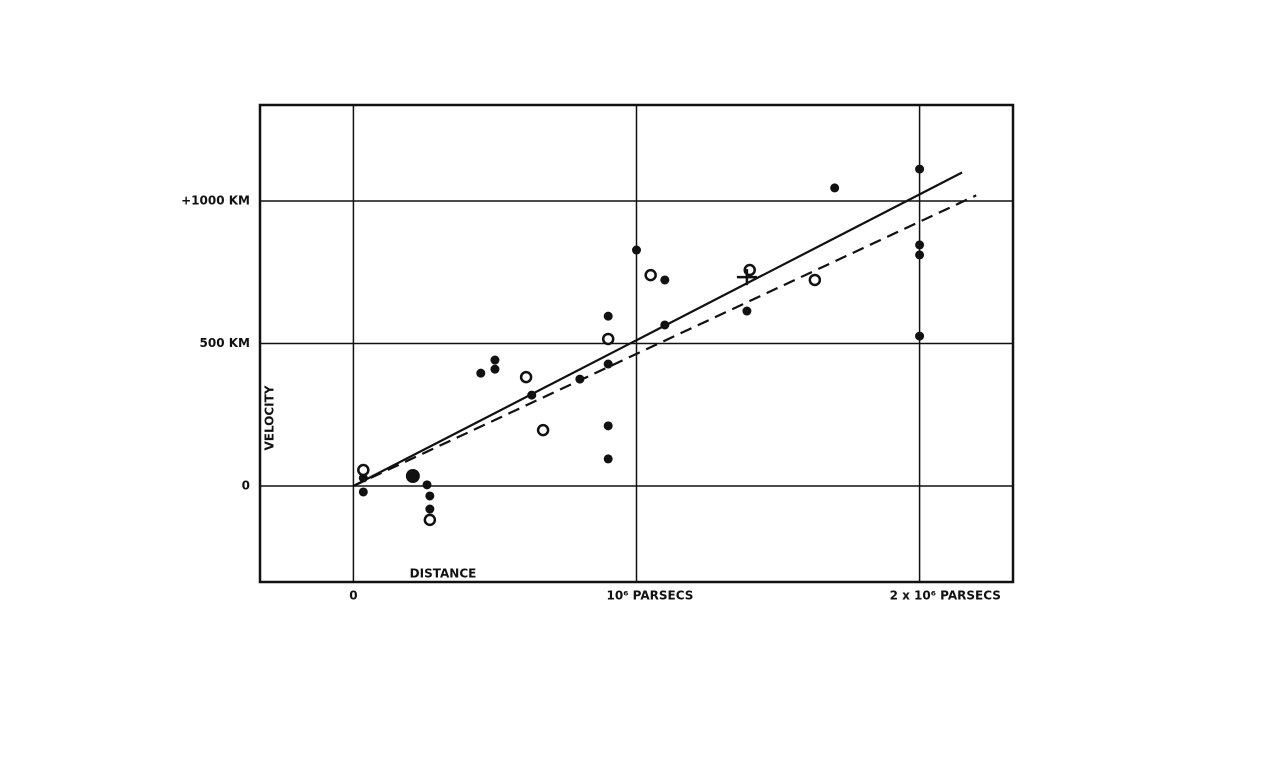 The image size is (1280, 772). What do you see at coordinates (945, 596) in the screenshot?
I see `x-tick-label: 2 x 10⁶ PARSECS` at bounding box center [945, 596].